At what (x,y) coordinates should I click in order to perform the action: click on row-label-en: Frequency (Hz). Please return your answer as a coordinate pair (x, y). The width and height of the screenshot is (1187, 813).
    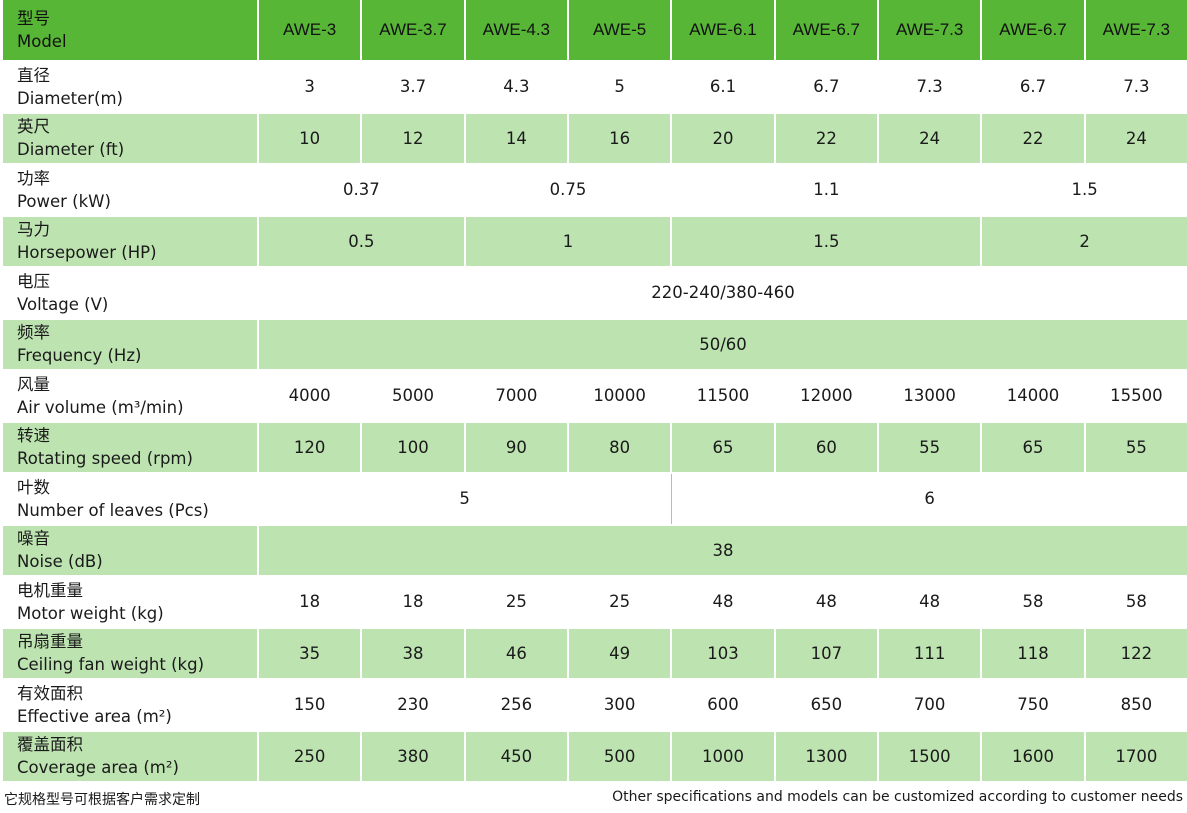
    Looking at the image, I should click on (79, 356).